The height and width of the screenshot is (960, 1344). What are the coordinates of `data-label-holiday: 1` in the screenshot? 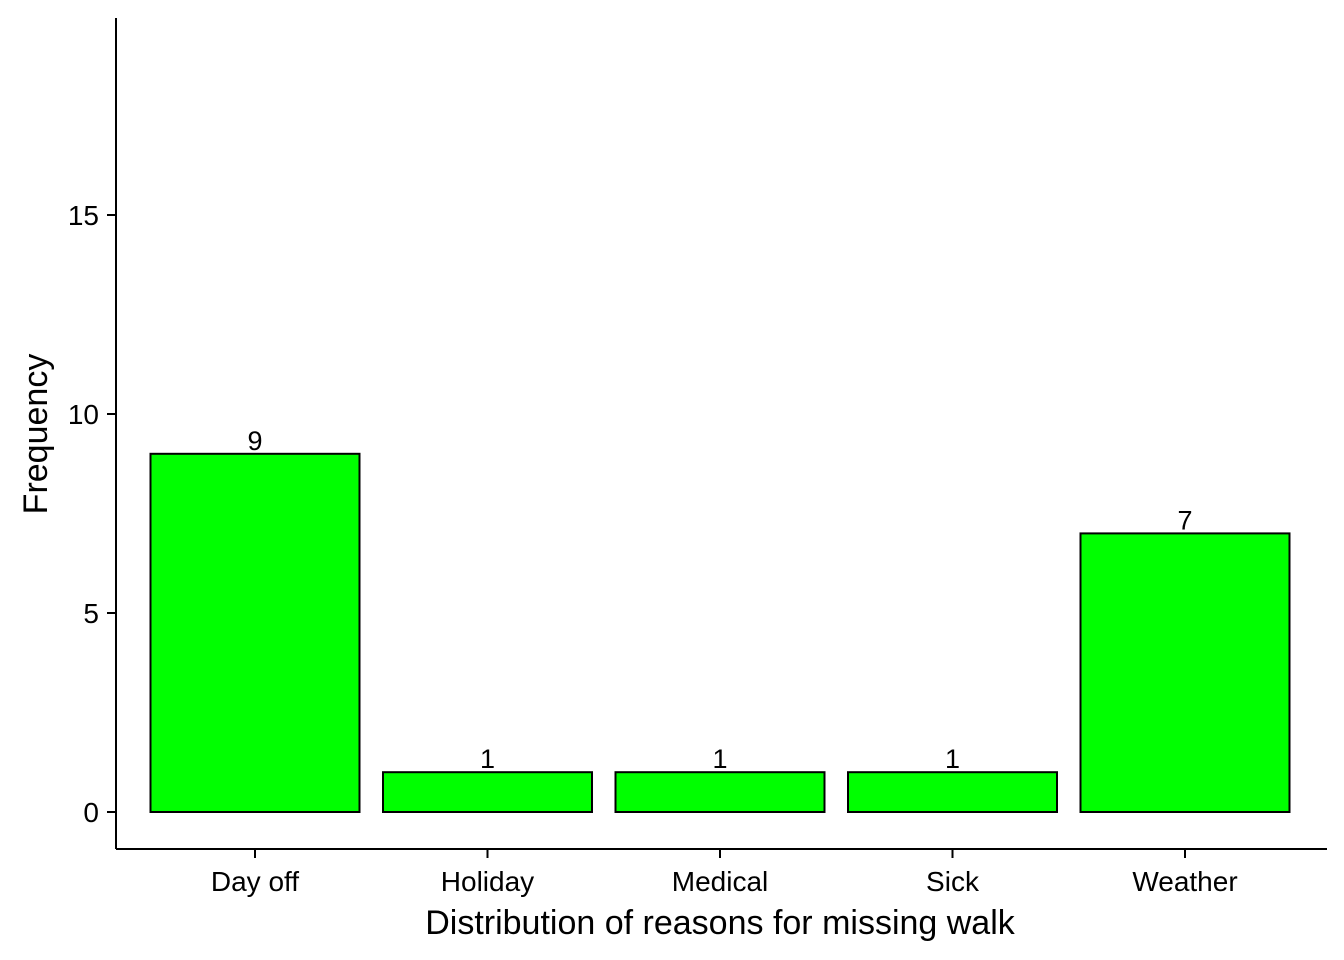 It's located at (487, 759).